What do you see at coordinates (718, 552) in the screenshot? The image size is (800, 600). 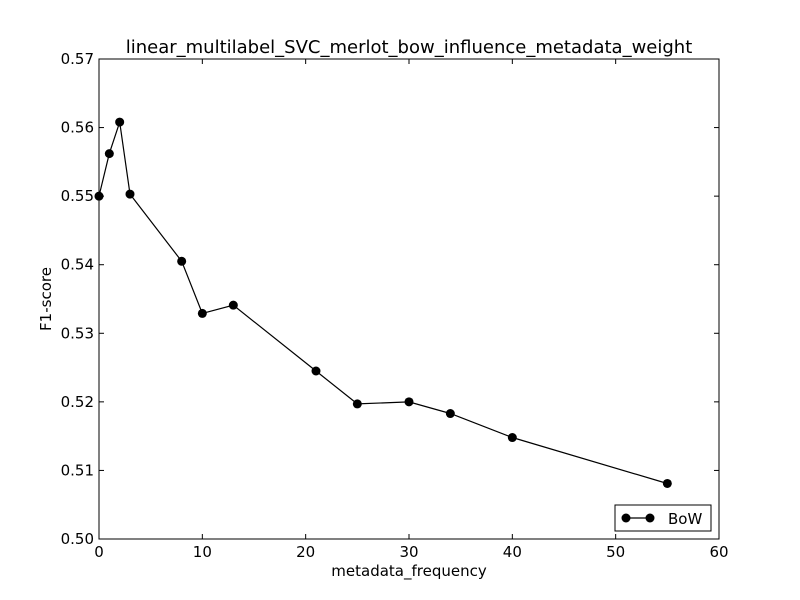 I see `x-tick-label: 60` at bounding box center [718, 552].